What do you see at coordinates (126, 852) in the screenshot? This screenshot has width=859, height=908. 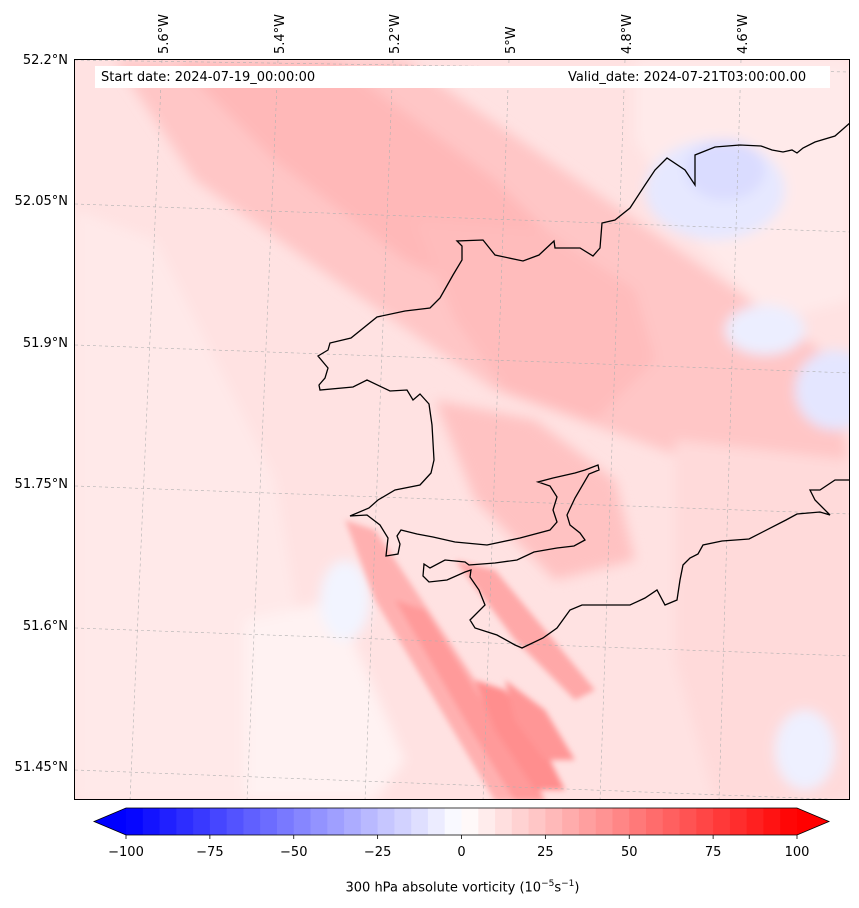 I see `colorbar-tick-label: −100` at bounding box center [126, 852].